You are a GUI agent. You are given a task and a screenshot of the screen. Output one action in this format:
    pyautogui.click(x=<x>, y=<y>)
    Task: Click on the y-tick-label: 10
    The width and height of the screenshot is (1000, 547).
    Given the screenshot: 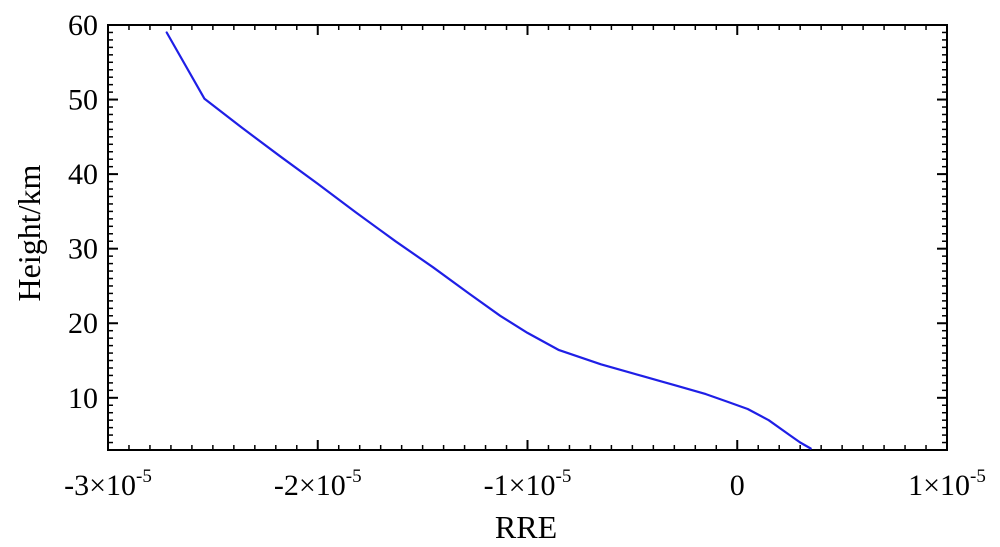 What is the action you would take?
    pyautogui.click(x=83, y=398)
    